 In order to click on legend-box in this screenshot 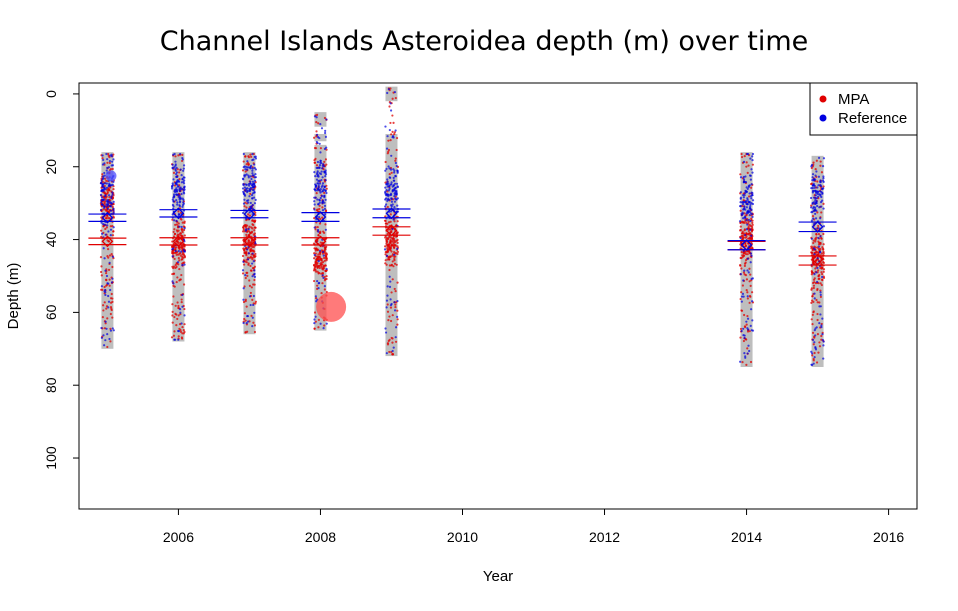, I will do `click(863, 109)`.